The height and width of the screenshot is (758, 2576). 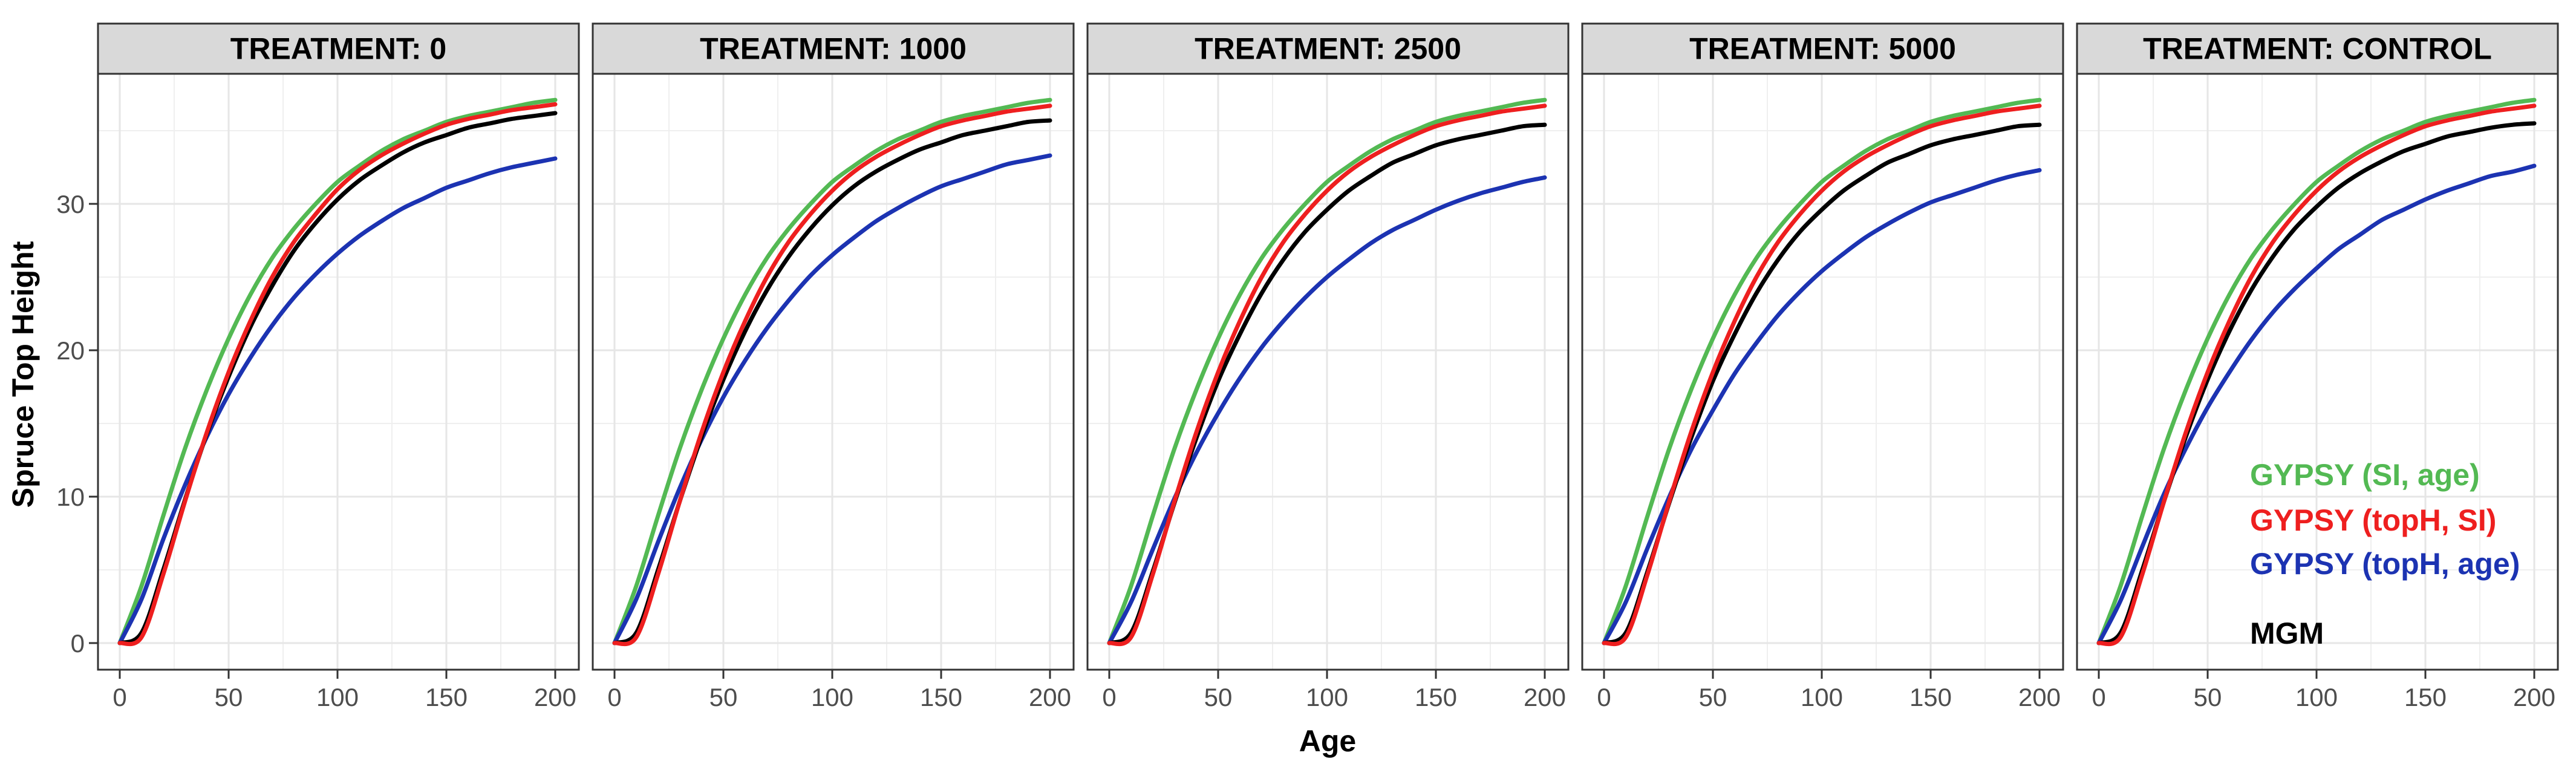 I want to click on line-gypsy-si-age-treatment-control, so click(x=2316, y=371).